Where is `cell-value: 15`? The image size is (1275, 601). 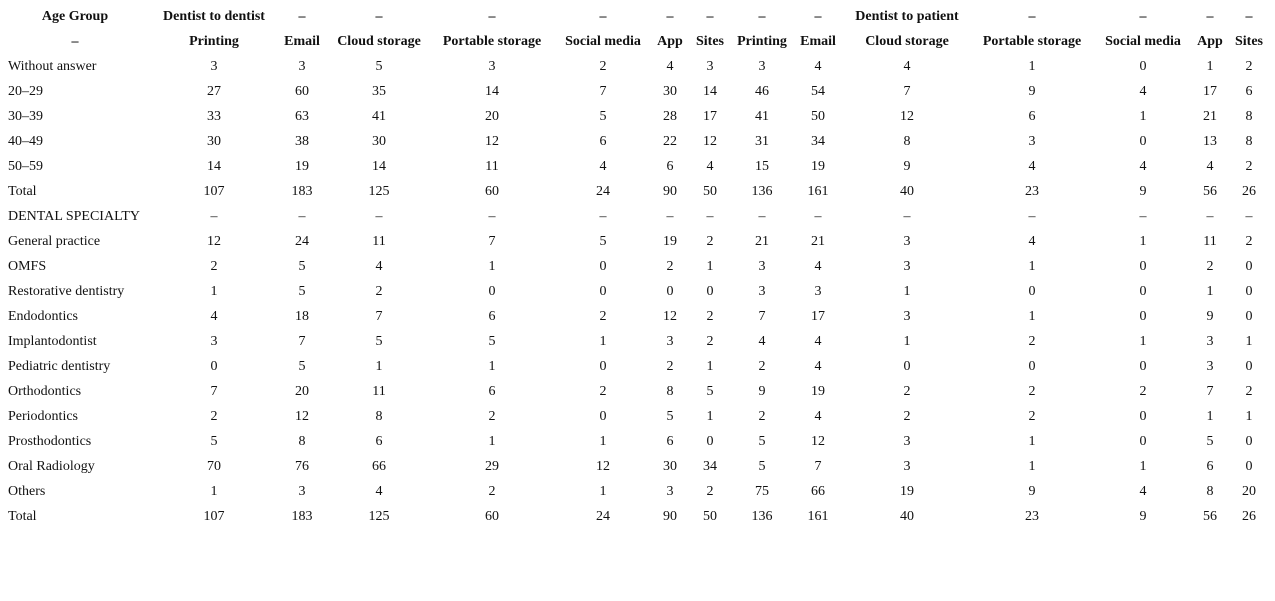 cell-value: 15 is located at coordinates (762, 166).